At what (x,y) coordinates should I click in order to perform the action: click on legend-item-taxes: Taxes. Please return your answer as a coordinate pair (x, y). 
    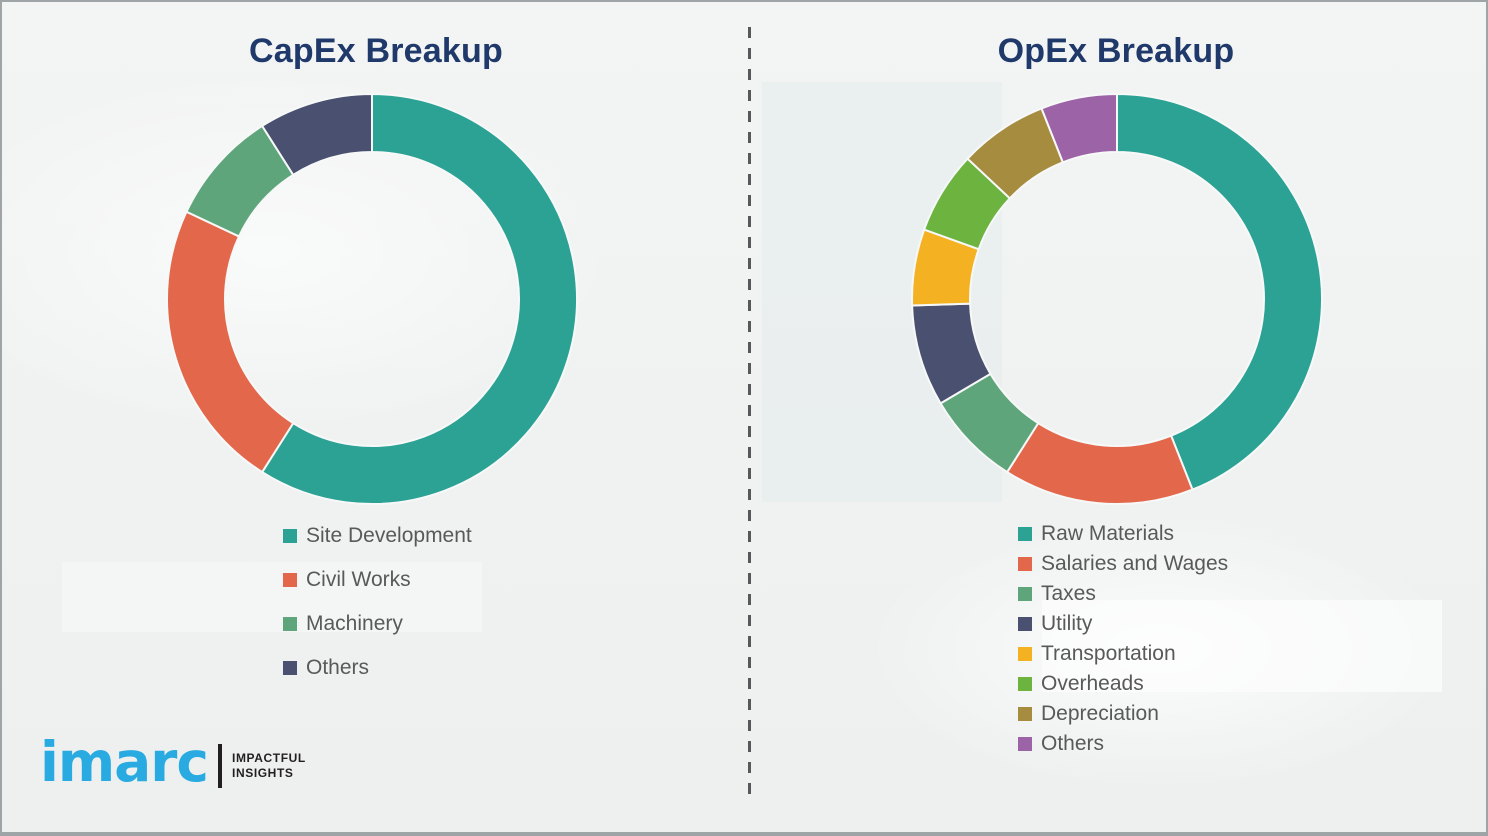
    Looking at the image, I should click on (1123, 594).